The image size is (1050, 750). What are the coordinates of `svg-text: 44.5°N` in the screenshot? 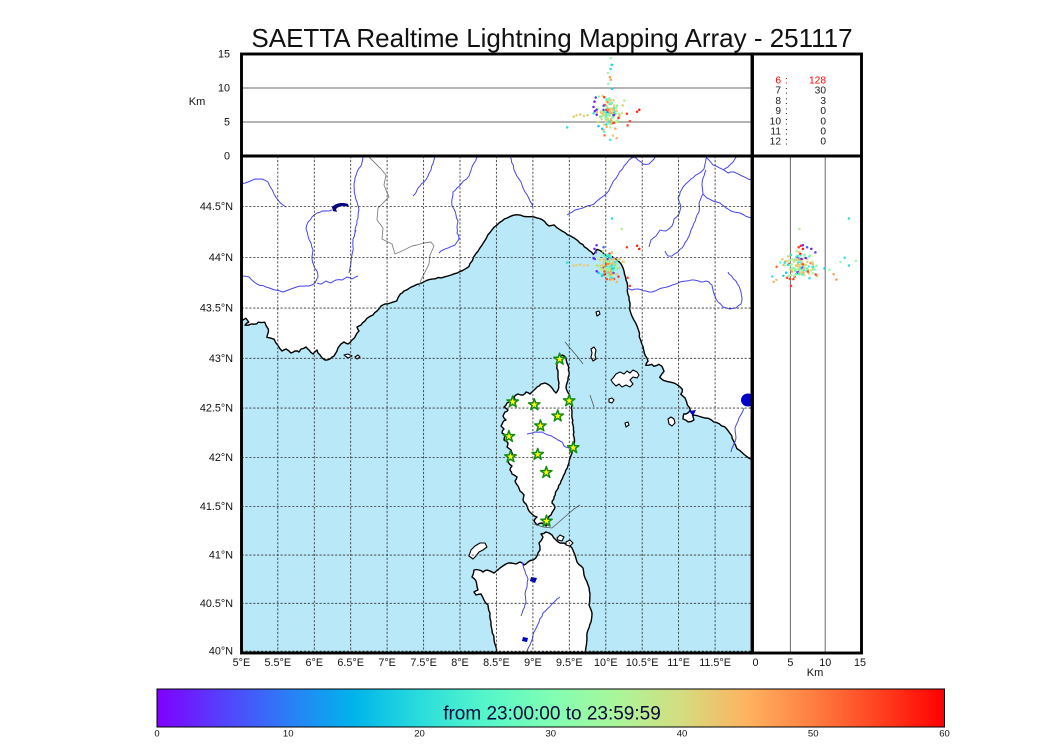 It's located at (216, 207).